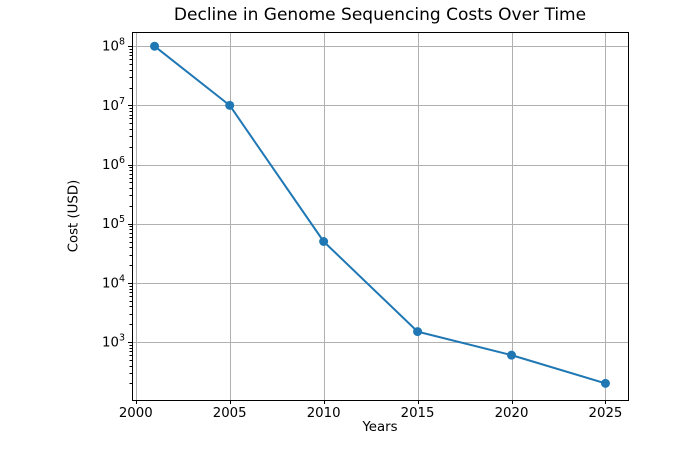 The image size is (700, 450). What do you see at coordinates (512, 413) in the screenshot?
I see `x-tick-label: 2020` at bounding box center [512, 413].